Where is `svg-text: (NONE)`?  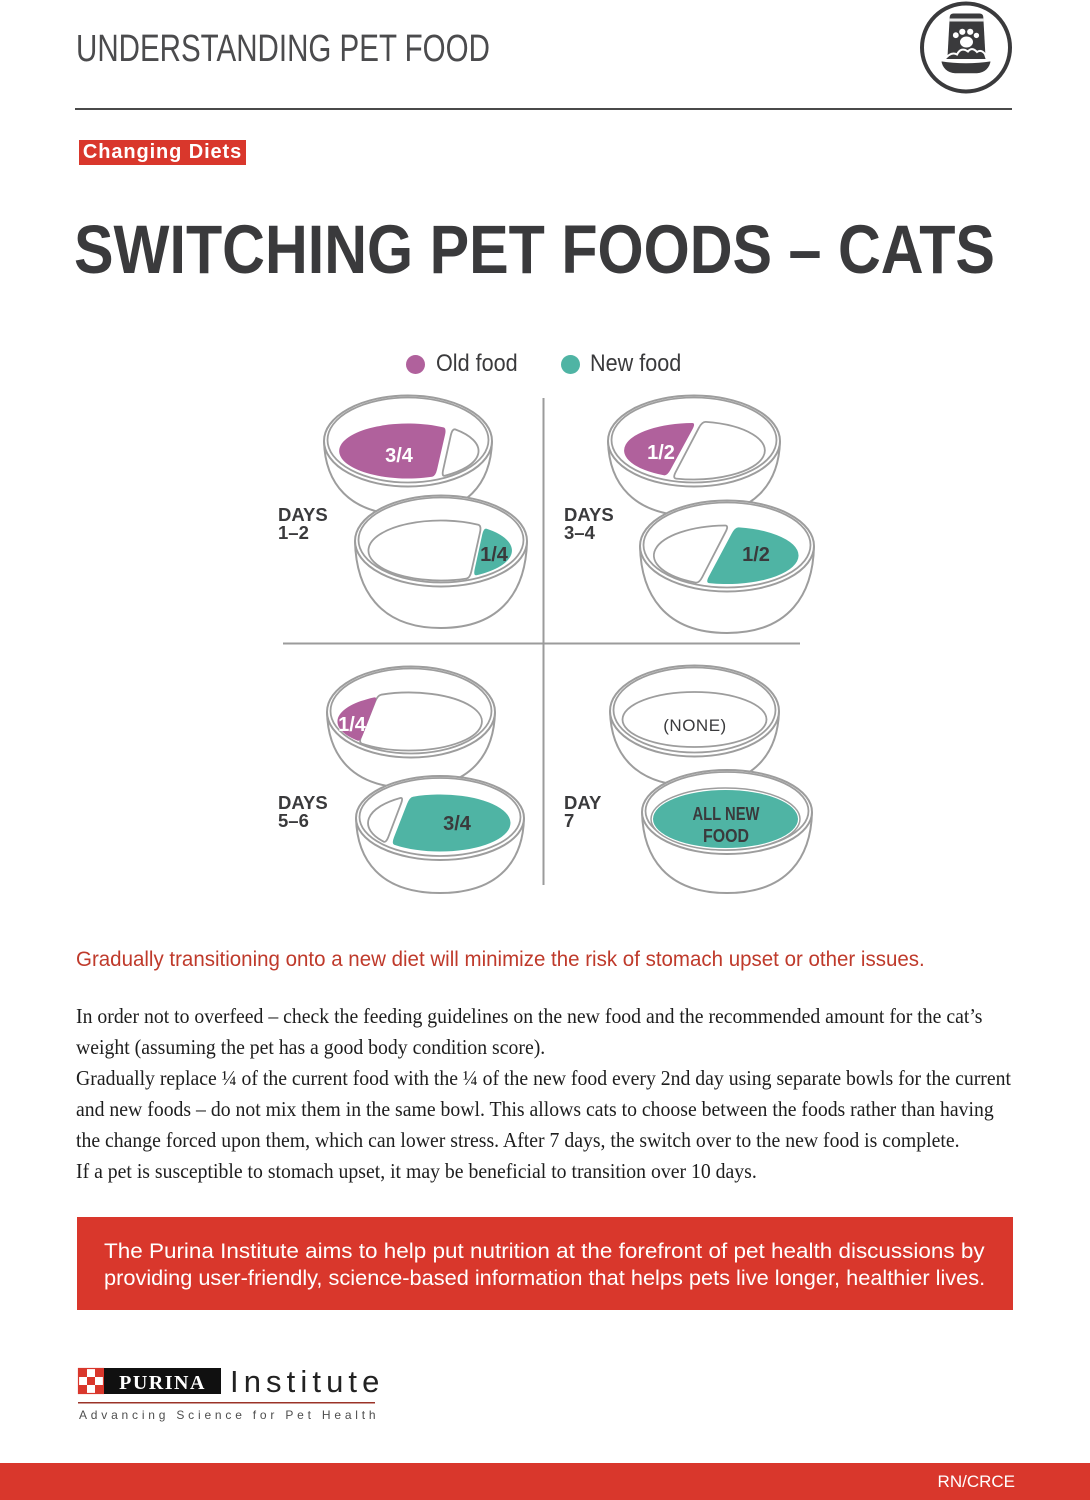 svg-text: (NONE) is located at coordinates (694, 725).